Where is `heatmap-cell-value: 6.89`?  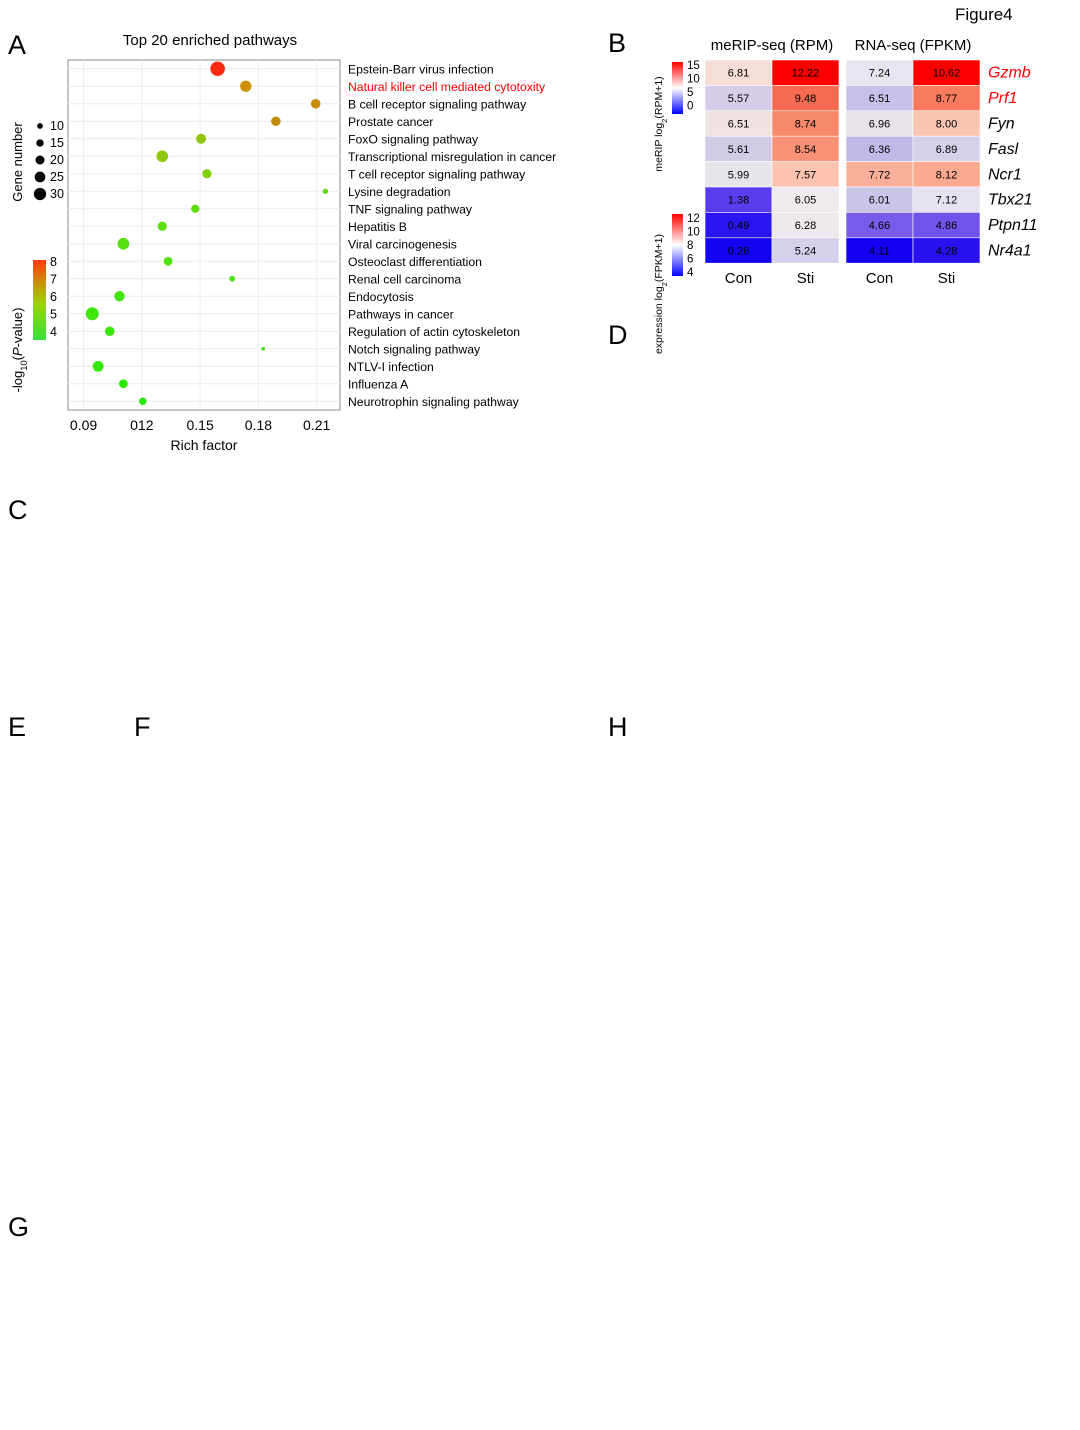 heatmap-cell-value: 6.89 is located at coordinates (946, 150).